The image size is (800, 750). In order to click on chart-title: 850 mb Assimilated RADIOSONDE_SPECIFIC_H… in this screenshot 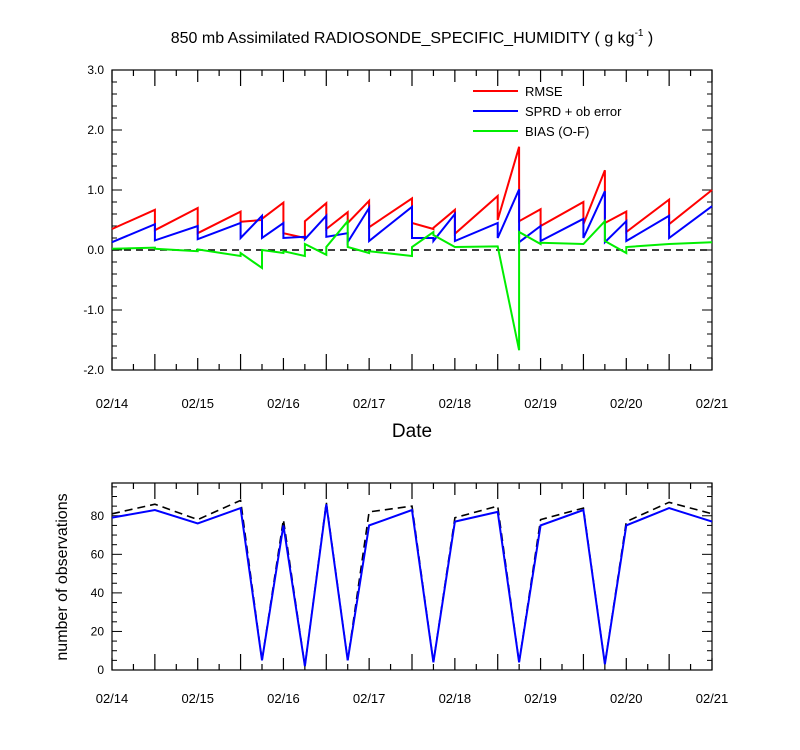, I will do `click(412, 37)`.